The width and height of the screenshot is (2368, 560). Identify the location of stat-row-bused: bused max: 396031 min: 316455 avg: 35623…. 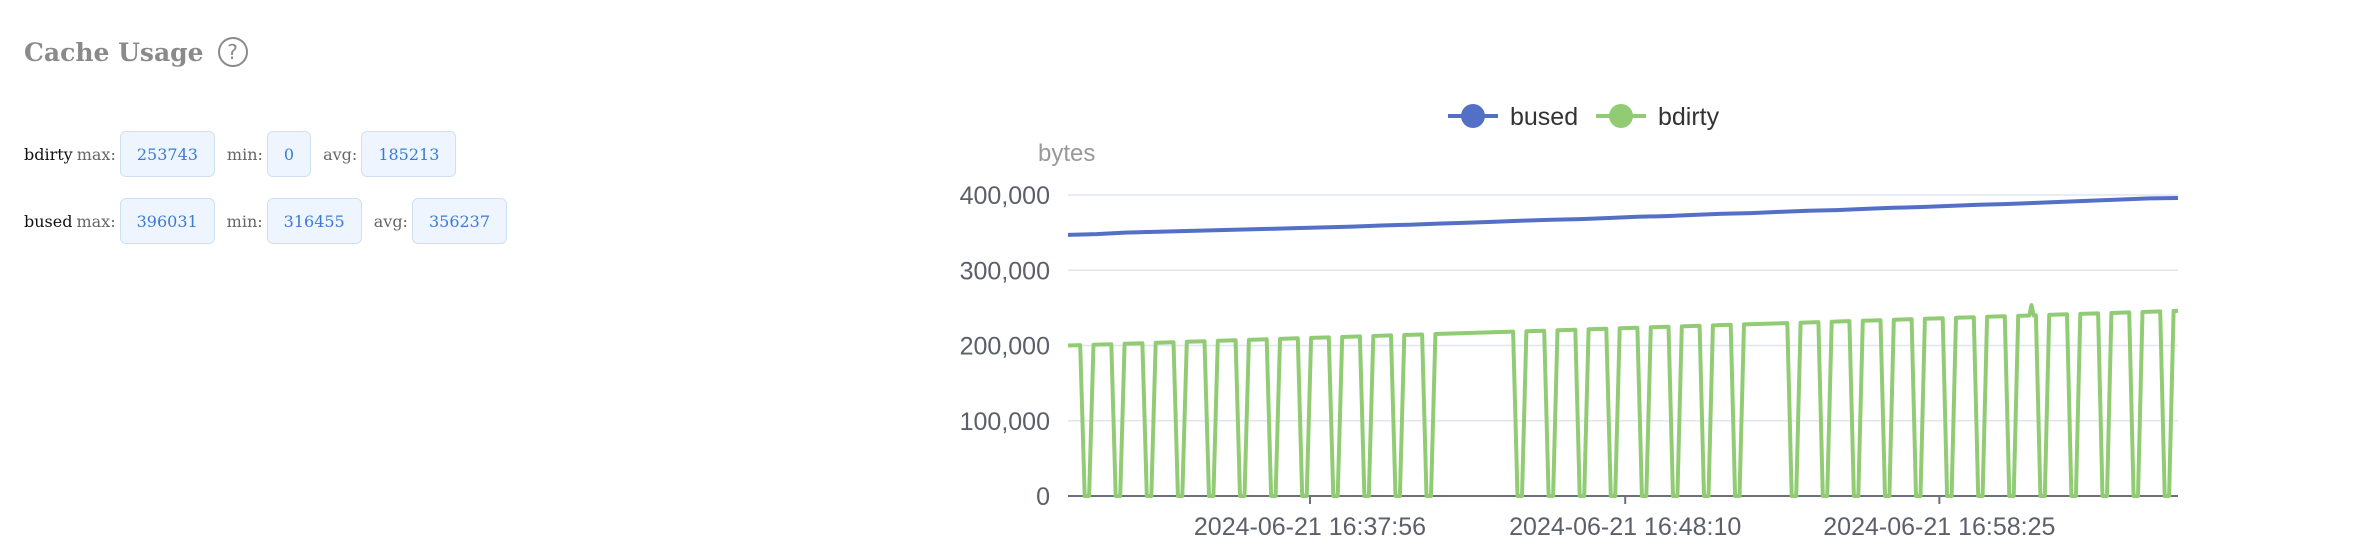
(271, 221).